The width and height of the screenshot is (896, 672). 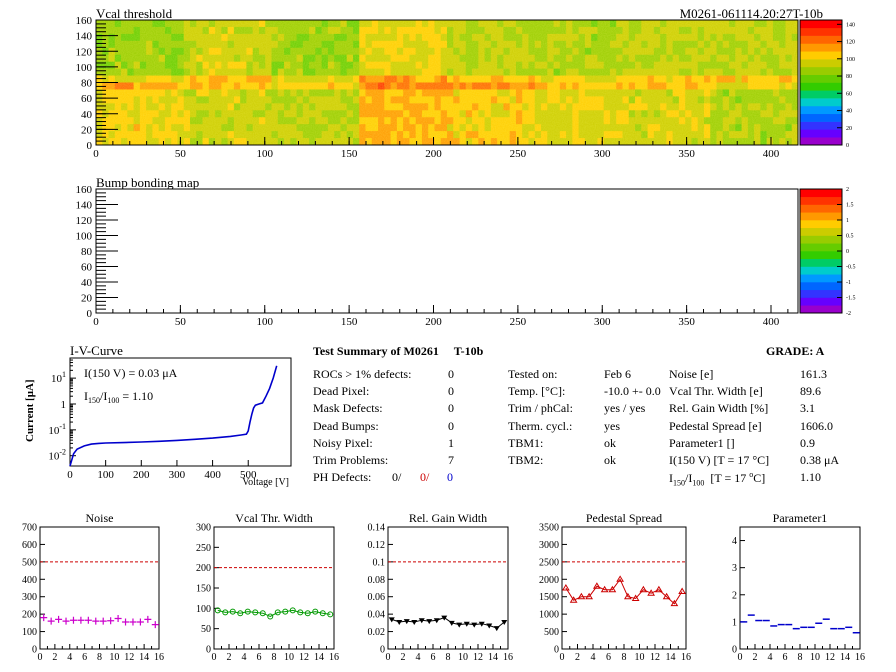 What do you see at coordinates (612, 425) in the screenshot?
I see `summary-value: yes` at bounding box center [612, 425].